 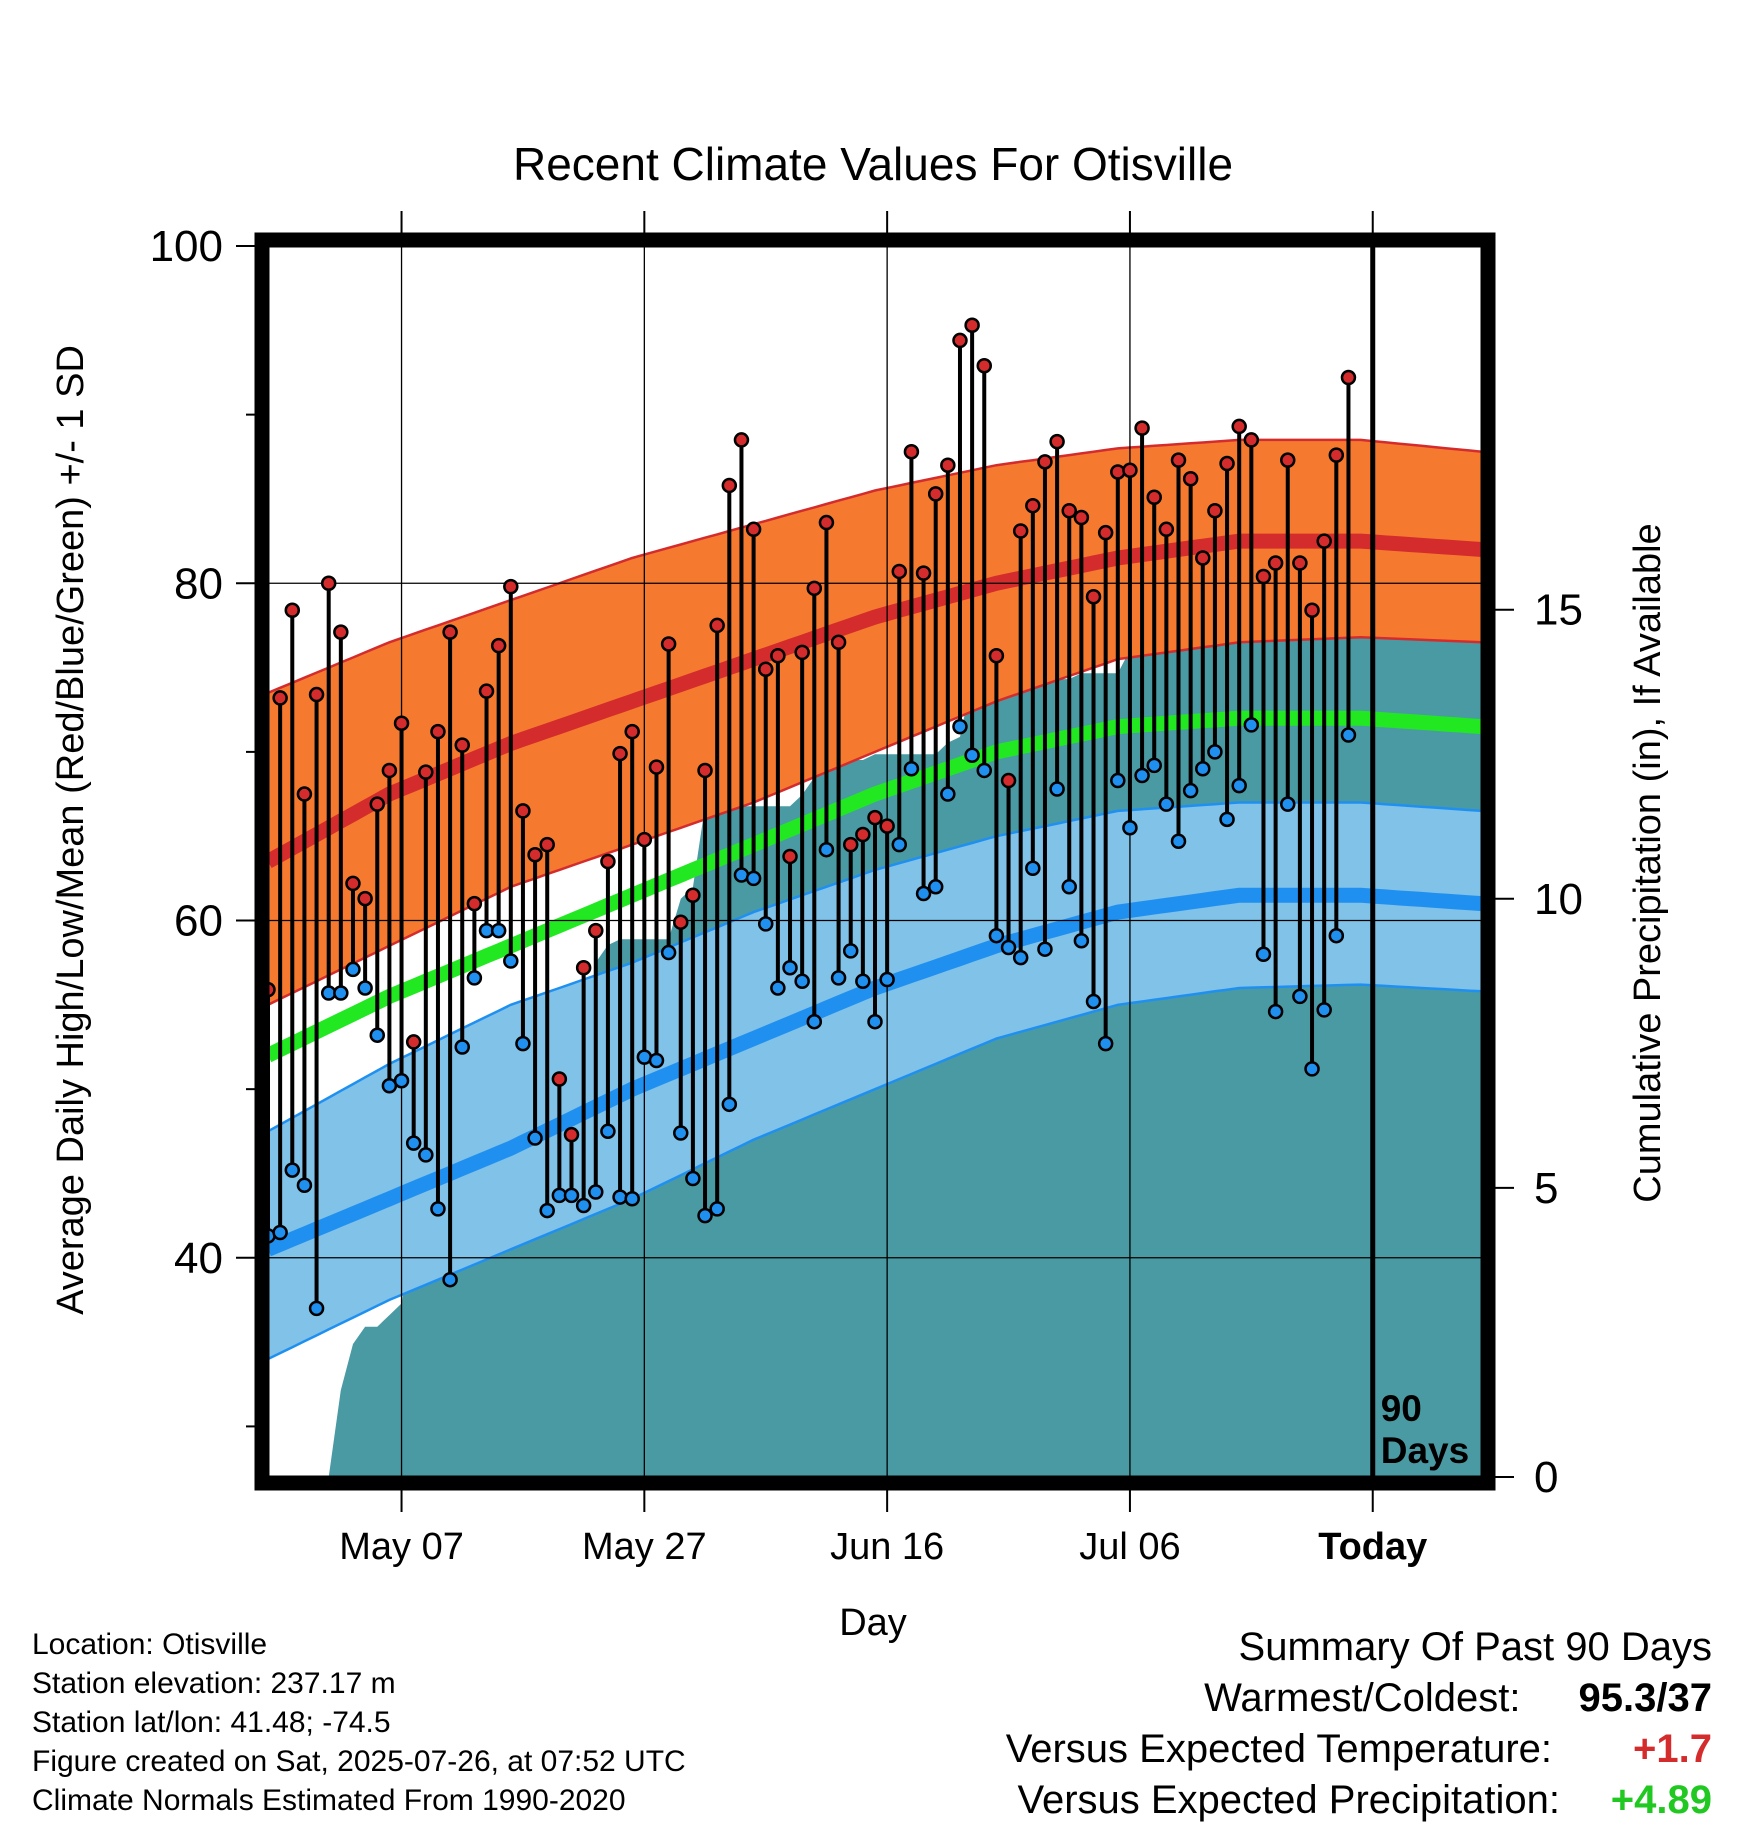 What do you see at coordinates (1288, 1800) in the screenshot?
I see `precip-label: Versus Expected Precipitation:` at bounding box center [1288, 1800].